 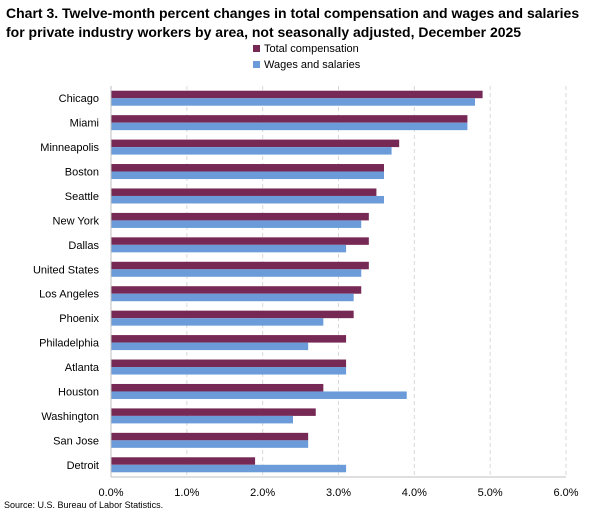 What do you see at coordinates (565, 493) in the screenshot?
I see `x-tick-label: 6.0%` at bounding box center [565, 493].